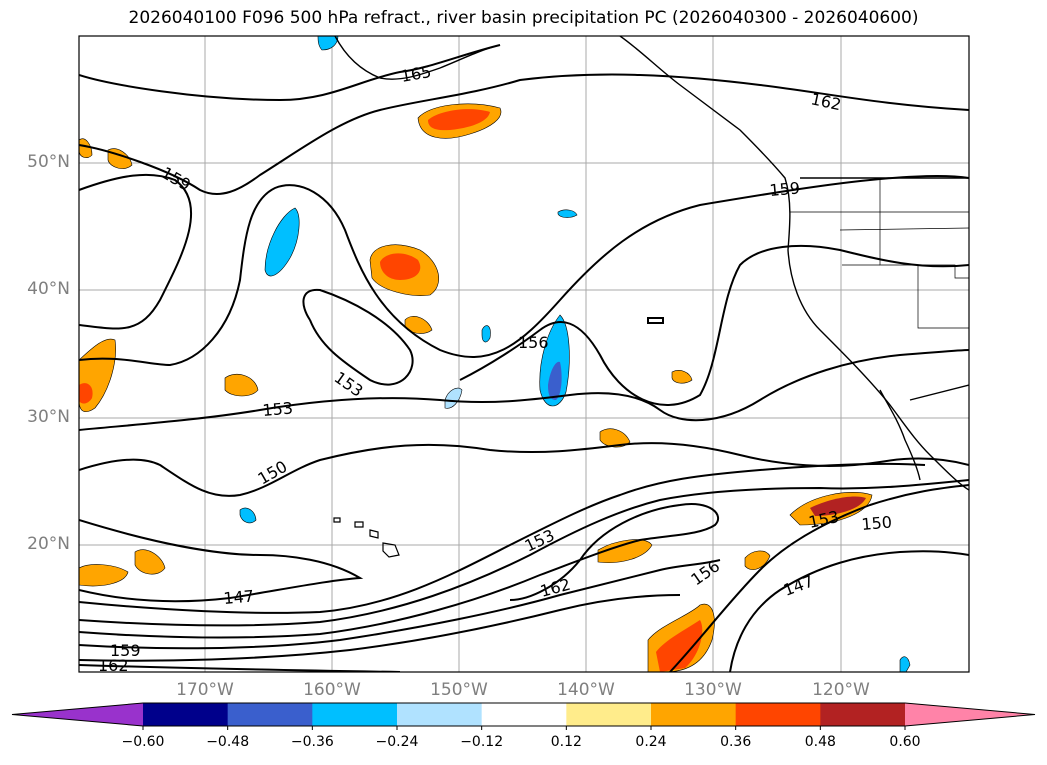 This screenshot has height=765, width=1047. I want to click on precip-neg-area-central, so click(554, 360).